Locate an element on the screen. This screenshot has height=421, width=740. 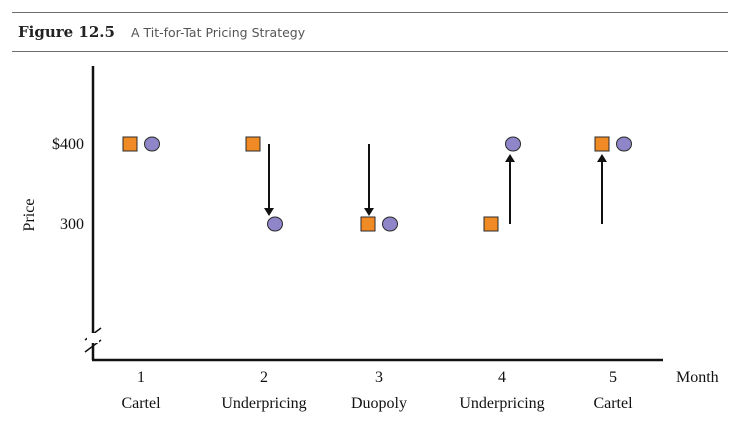
x-tick-label: 2 is located at coordinates (264, 377).